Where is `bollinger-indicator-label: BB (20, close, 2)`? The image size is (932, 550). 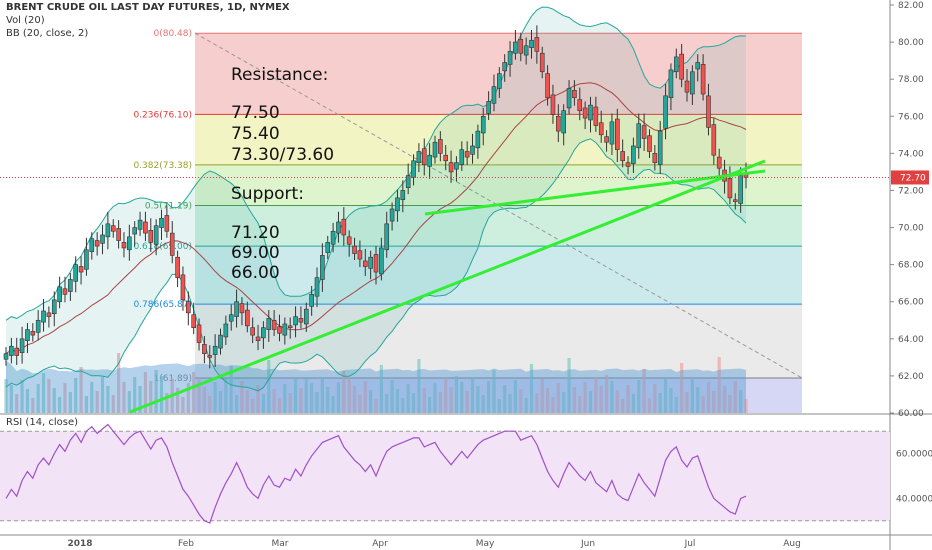 bollinger-indicator-label: BB (20, close, 2) is located at coordinates (47, 33).